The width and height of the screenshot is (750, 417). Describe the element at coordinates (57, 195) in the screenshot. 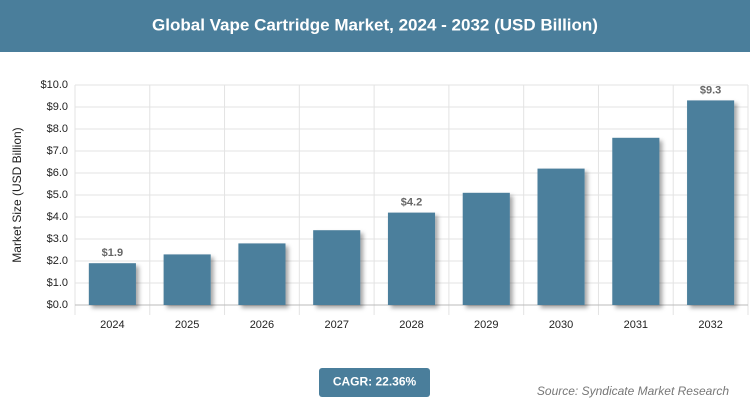

I see `y-tick-label: $5.0` at that location.